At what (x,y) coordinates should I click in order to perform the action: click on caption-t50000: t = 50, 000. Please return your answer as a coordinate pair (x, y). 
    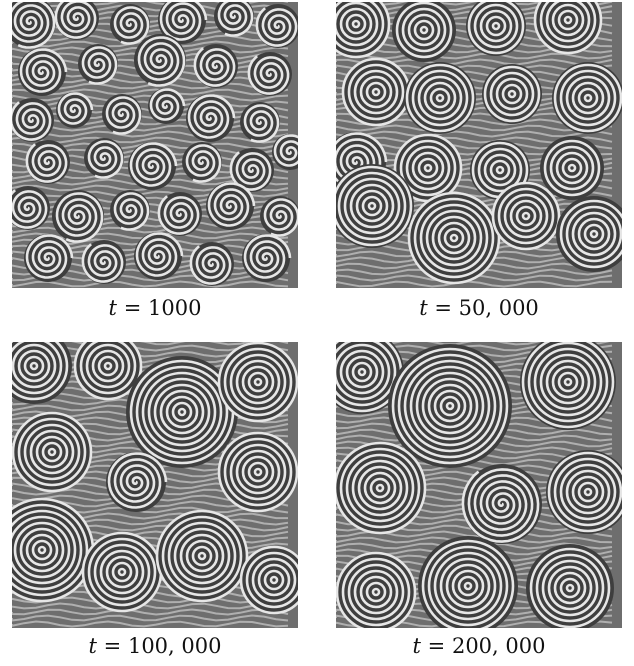
    Looking at the image, I should click on (479, 308).